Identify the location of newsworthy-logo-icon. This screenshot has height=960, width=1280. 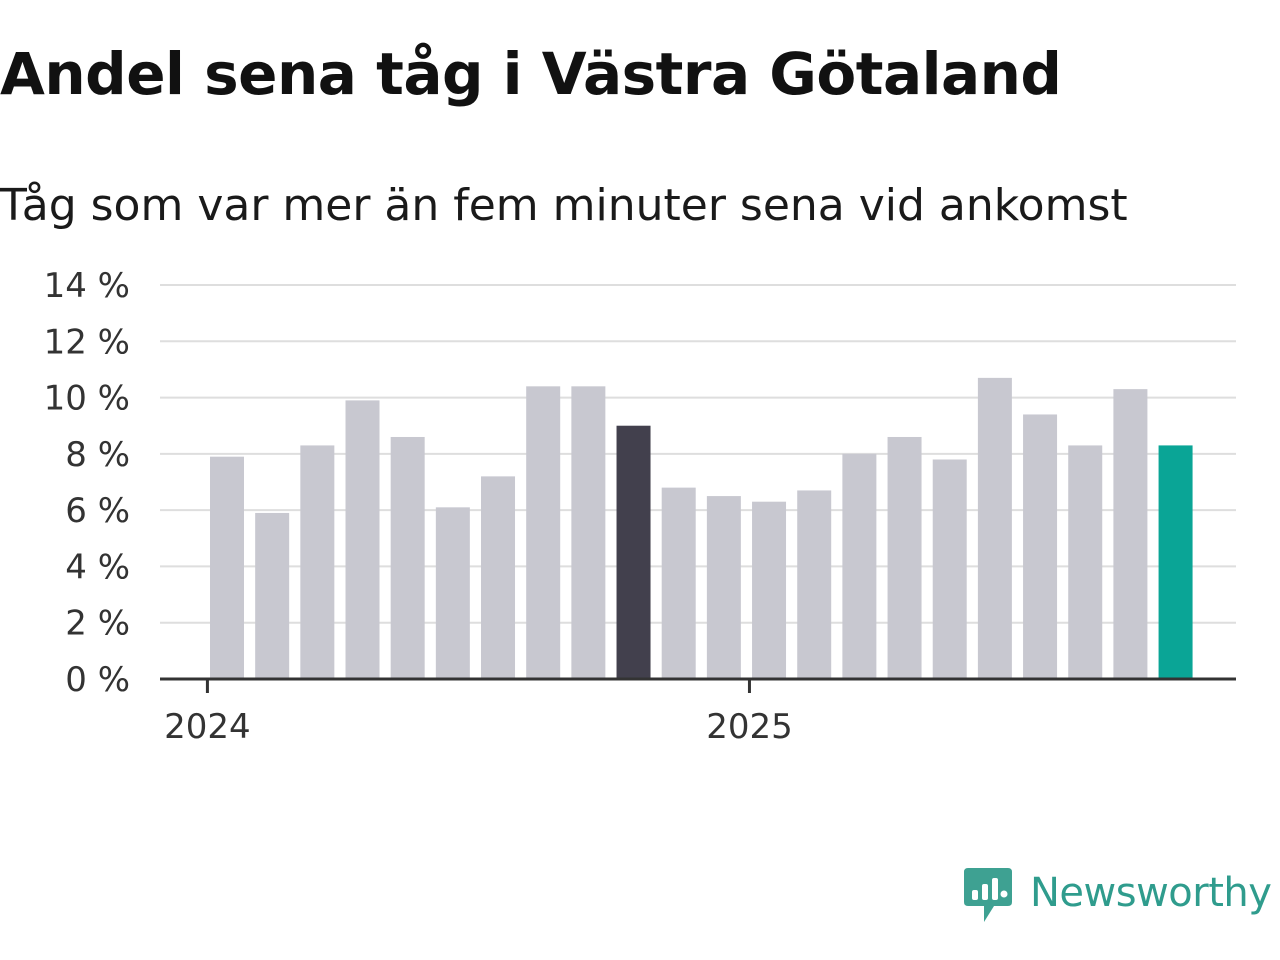
(988, 895).